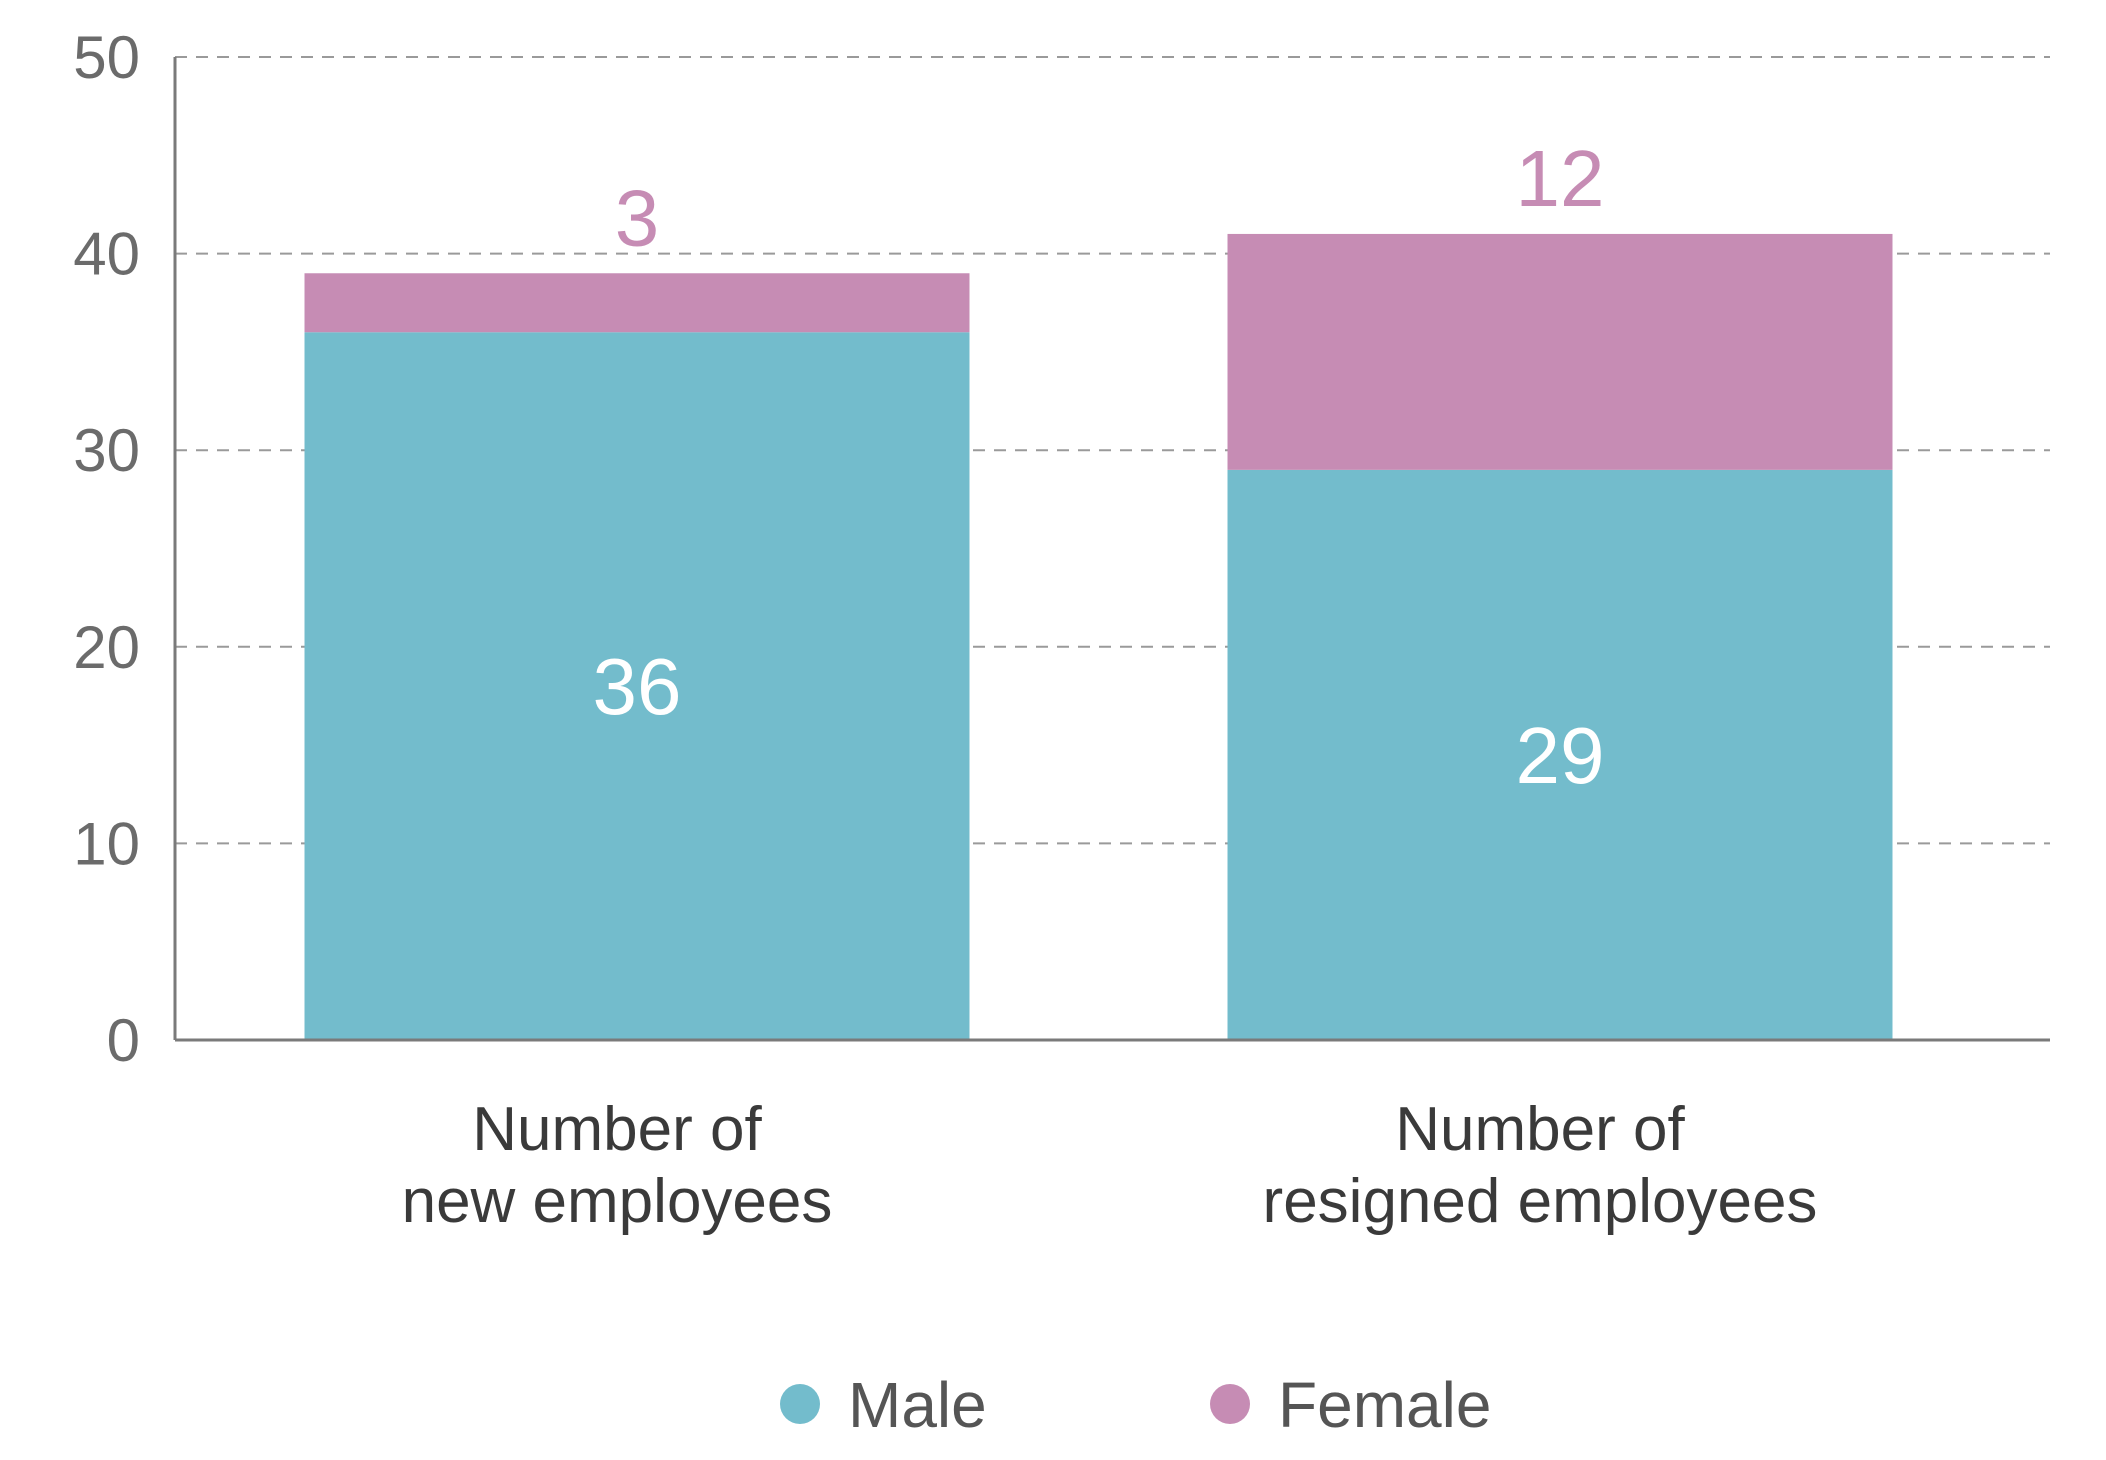  What do you see at coordinates (1135, 1405) in the screenshot?
I see `legend: Male Female` at bounding box center [1135, 1405].